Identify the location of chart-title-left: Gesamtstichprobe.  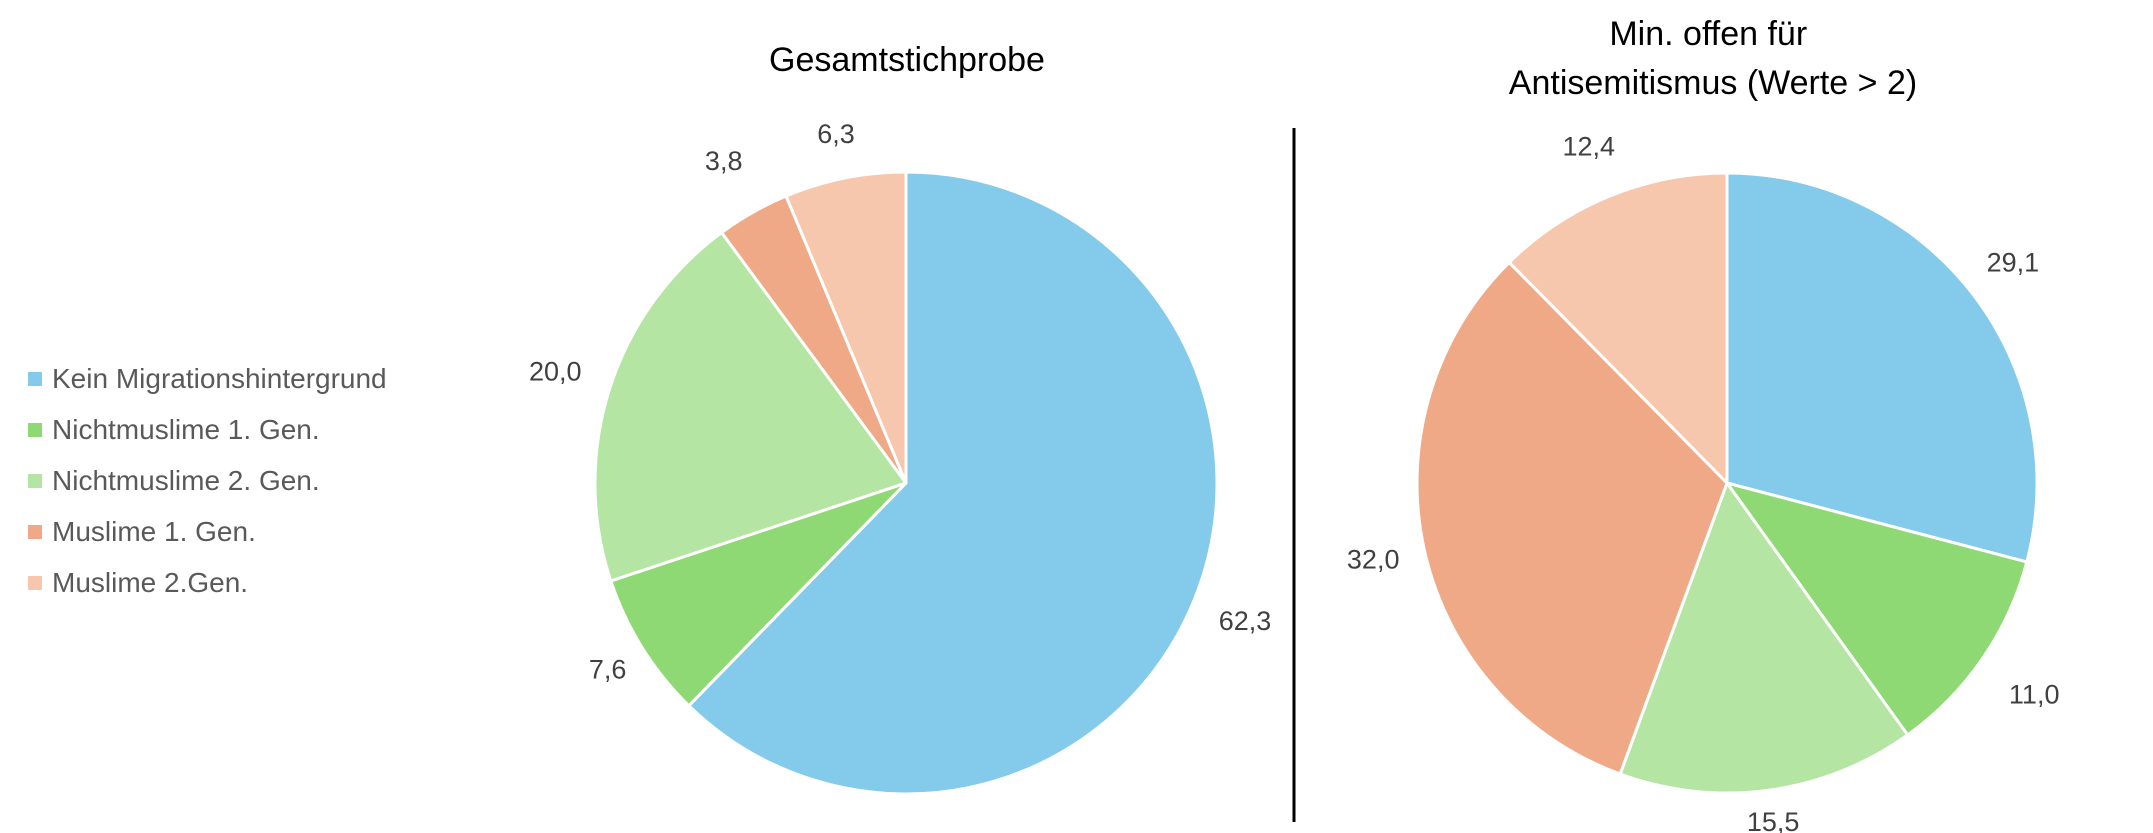
(907, 60).